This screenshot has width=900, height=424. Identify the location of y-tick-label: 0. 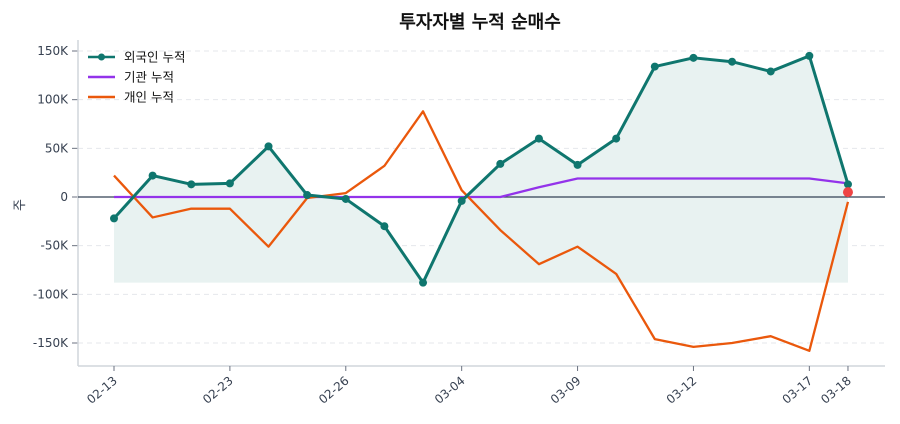
(64, 197).